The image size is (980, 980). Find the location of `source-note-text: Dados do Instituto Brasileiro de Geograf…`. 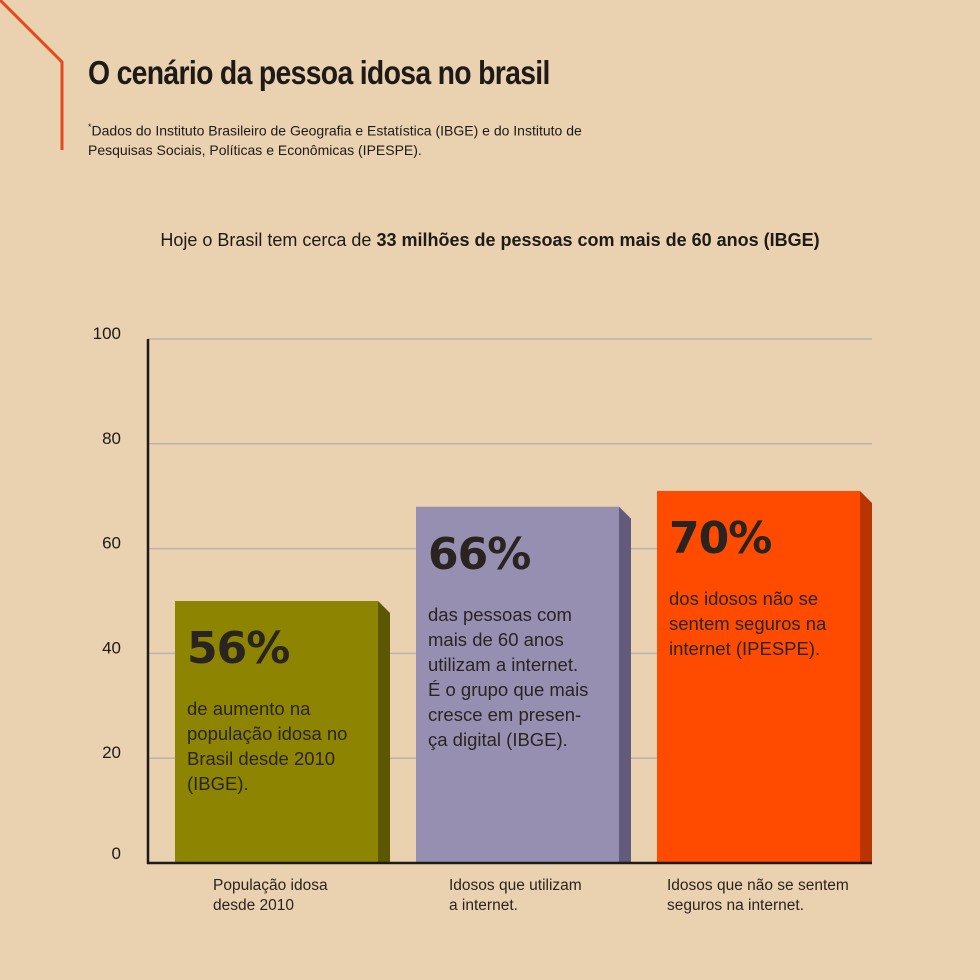

source-note-text: Dados do Instituto Brasileiro de Geograf… is located at coordinates (335, 140).